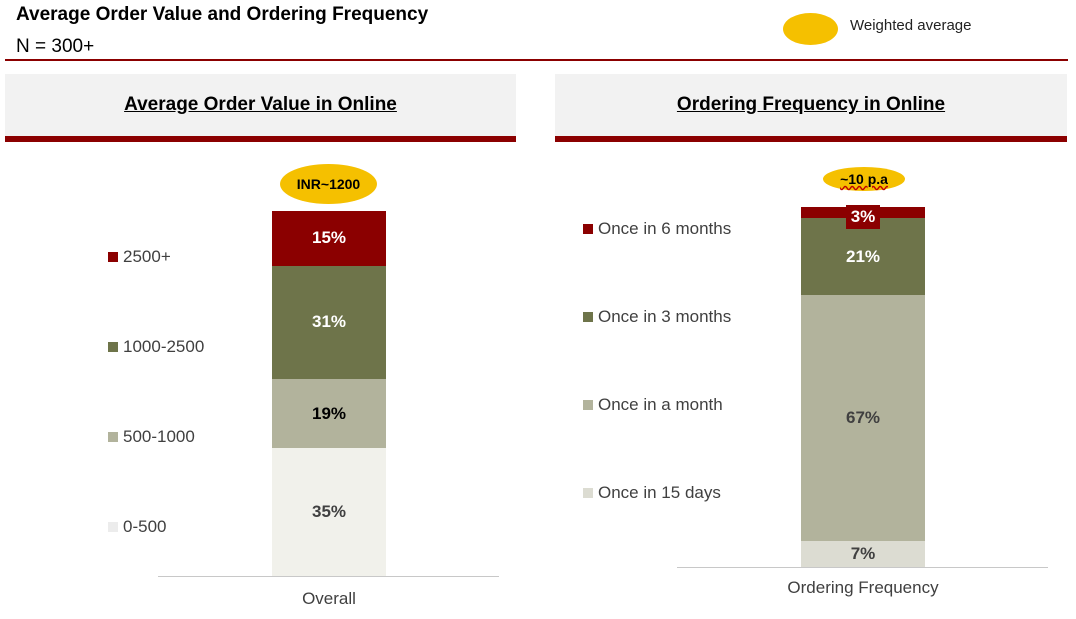 Image resolution: width=1076 pixels, height=619 pixels. I want to click on order-value-bar-segment: 35%, so click(329, 512).